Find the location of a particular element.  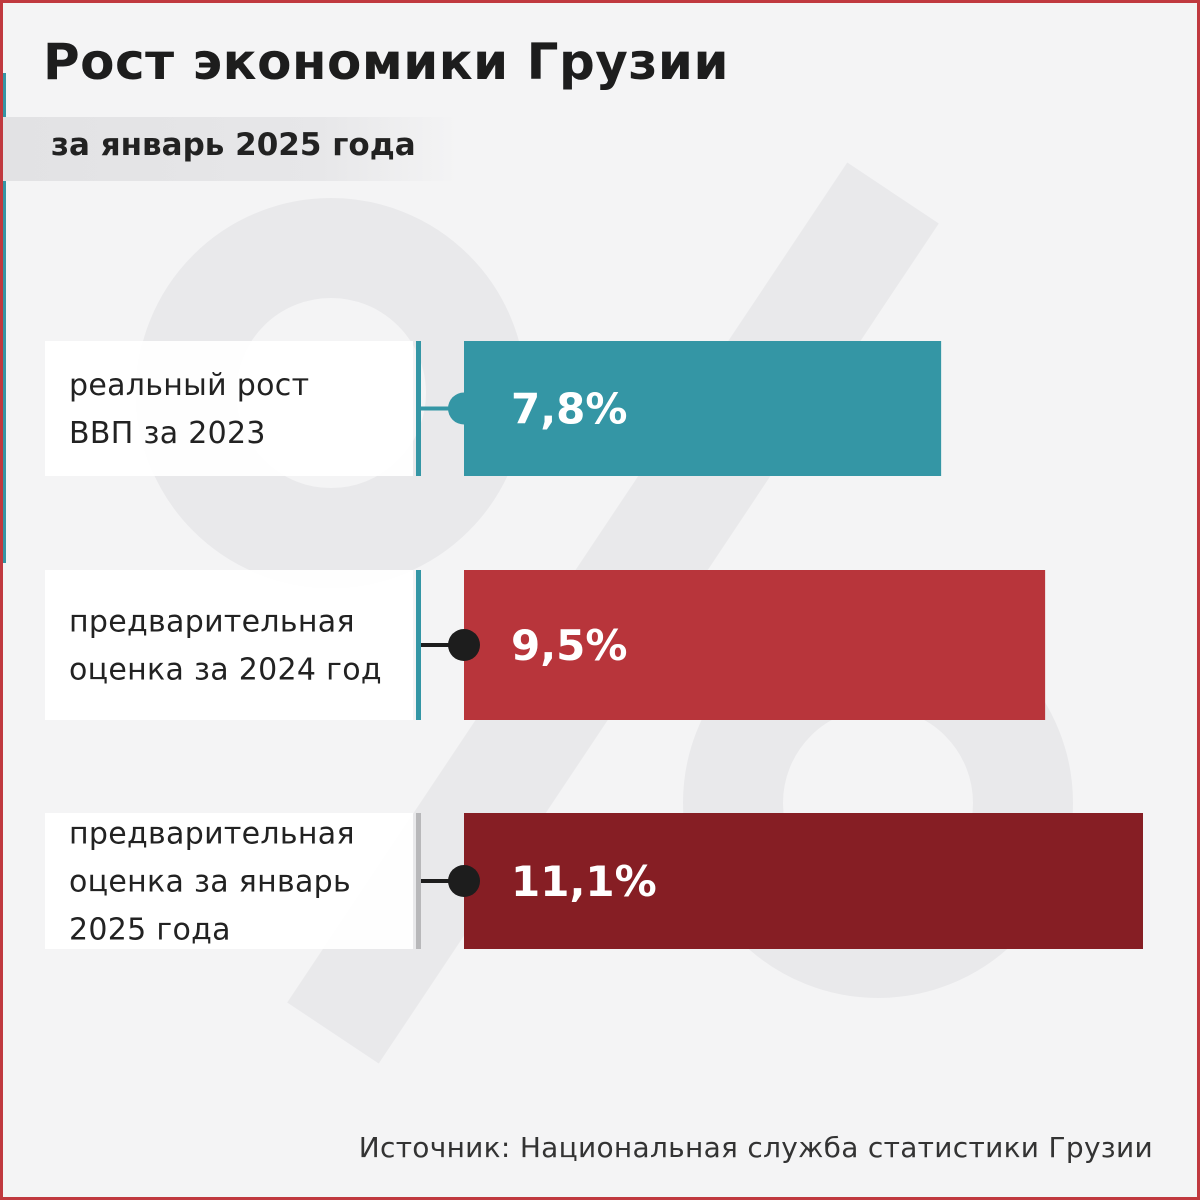

subtitle-band is located at coordinates (230, 149).